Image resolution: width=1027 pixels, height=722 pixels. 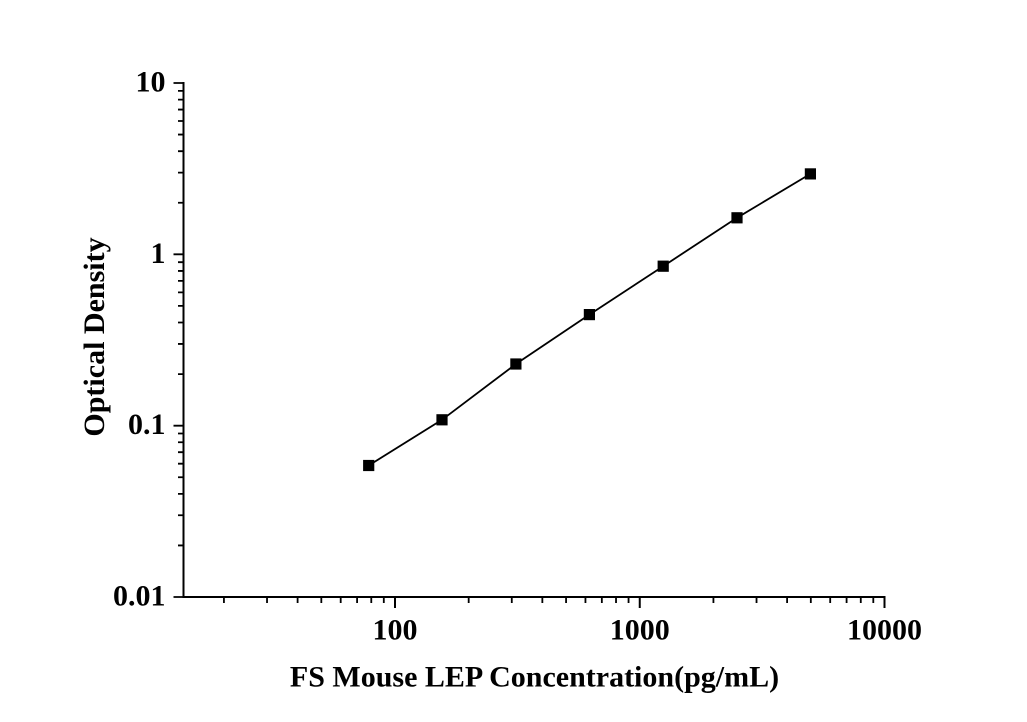 What do you see at coordinates (151, 82) in the screenshot?
I see `svg-text: 10` at bounding box center [151, 82].